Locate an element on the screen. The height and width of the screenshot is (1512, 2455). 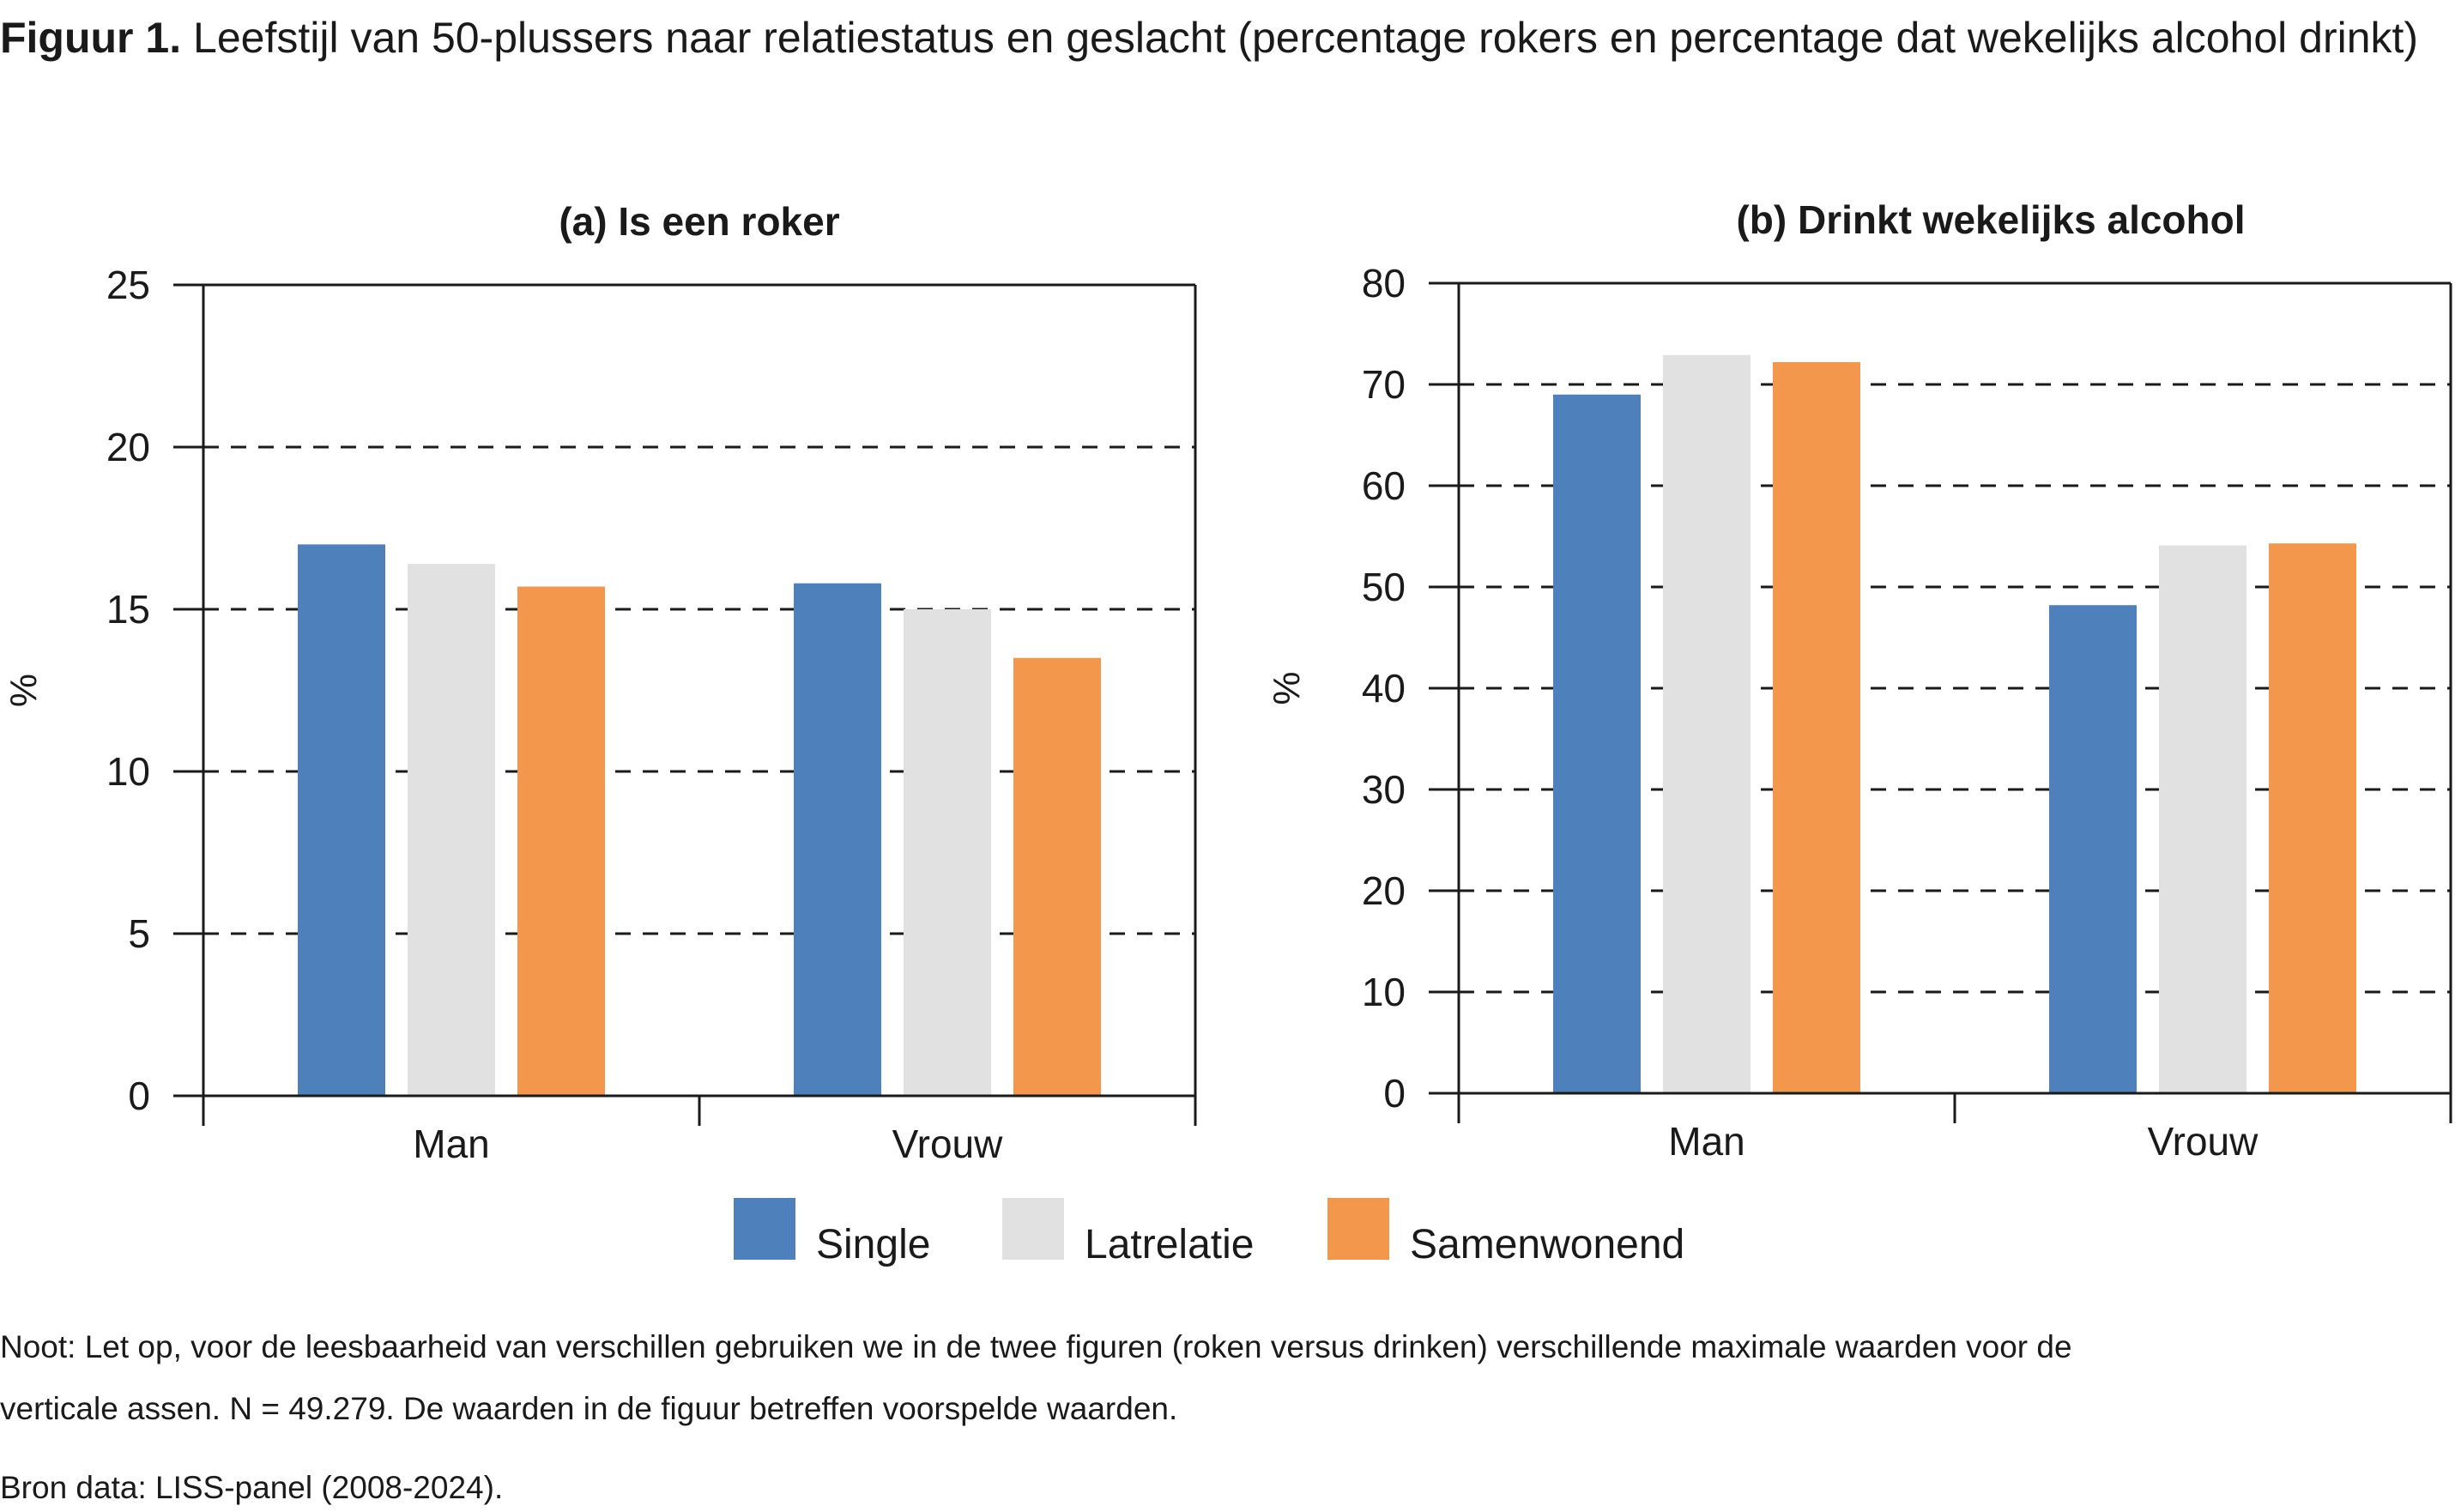
source-note: Bron data: LISS-panel (2008-2024). is located at coordinates (252, 1487).